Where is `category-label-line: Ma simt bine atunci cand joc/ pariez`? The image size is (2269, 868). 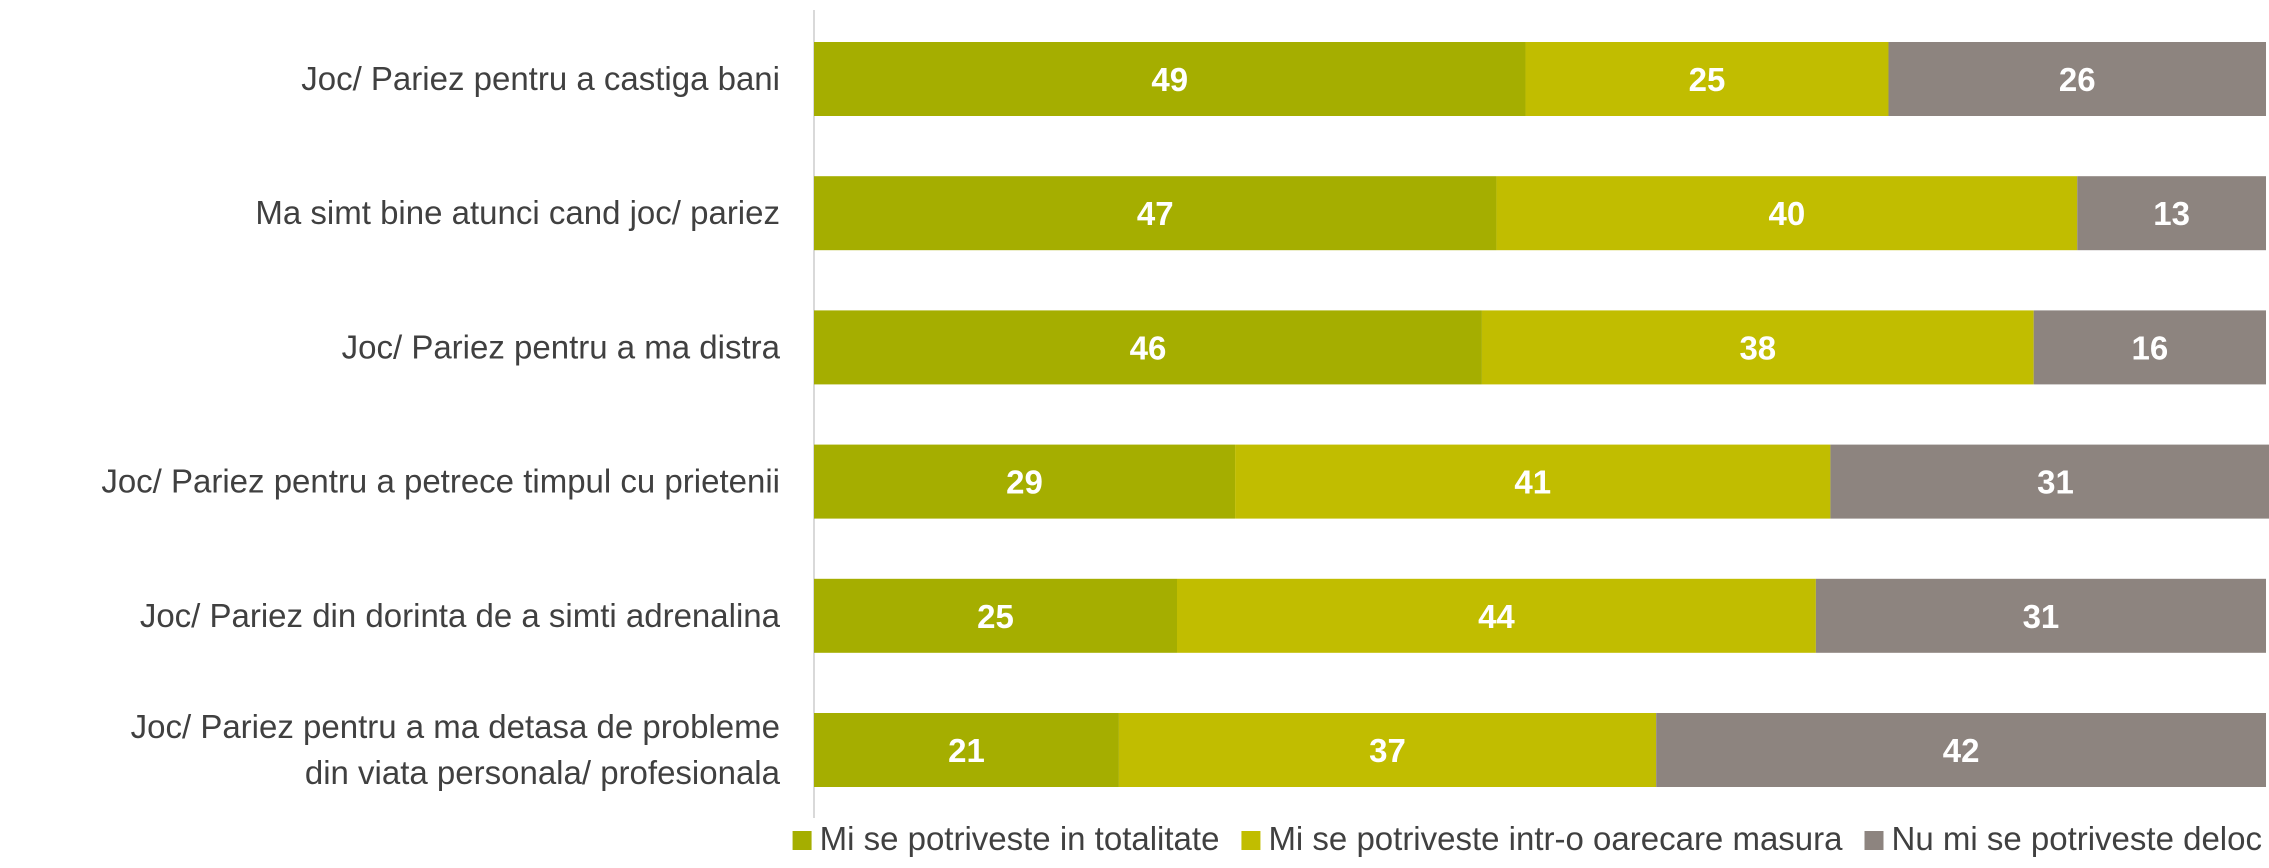
category-label-line: Ma simt bine atunci cand joc/ pariez is located at coordinates (517, 212).